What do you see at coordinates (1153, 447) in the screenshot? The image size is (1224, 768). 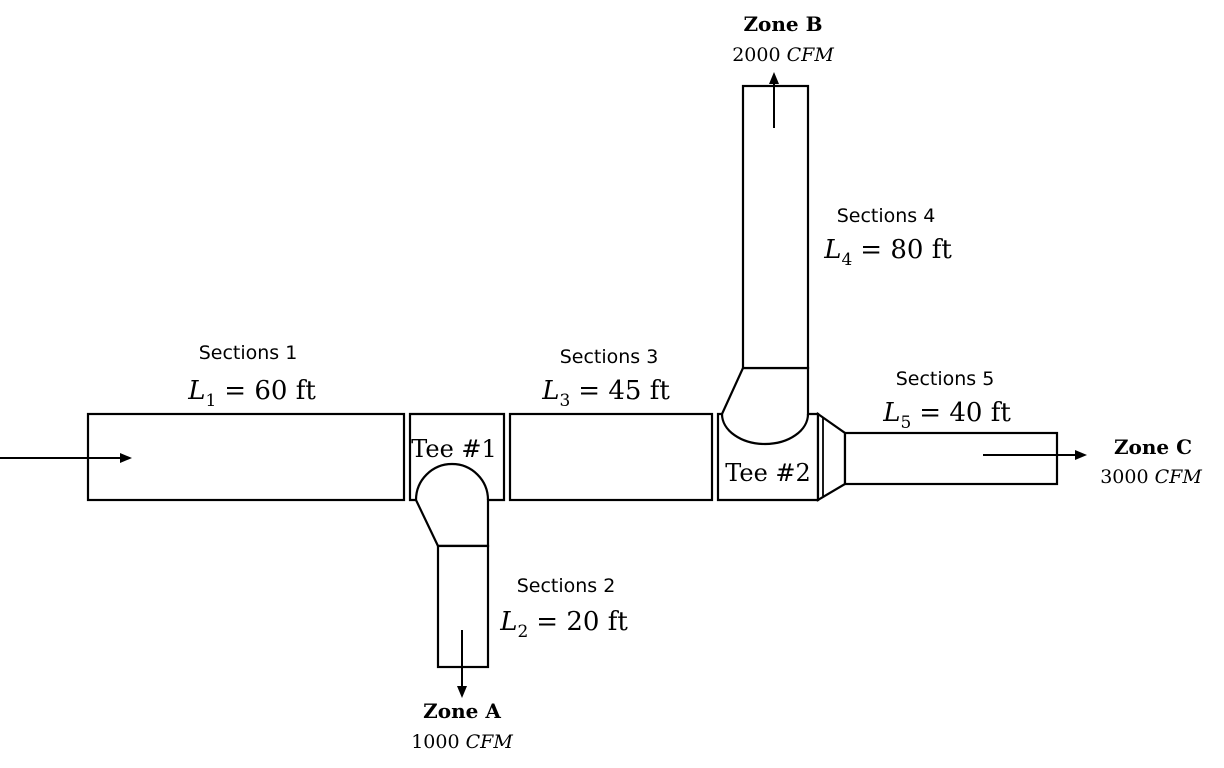 I see `zone-c-name: Zone C` at bounding box center [1153, 447].